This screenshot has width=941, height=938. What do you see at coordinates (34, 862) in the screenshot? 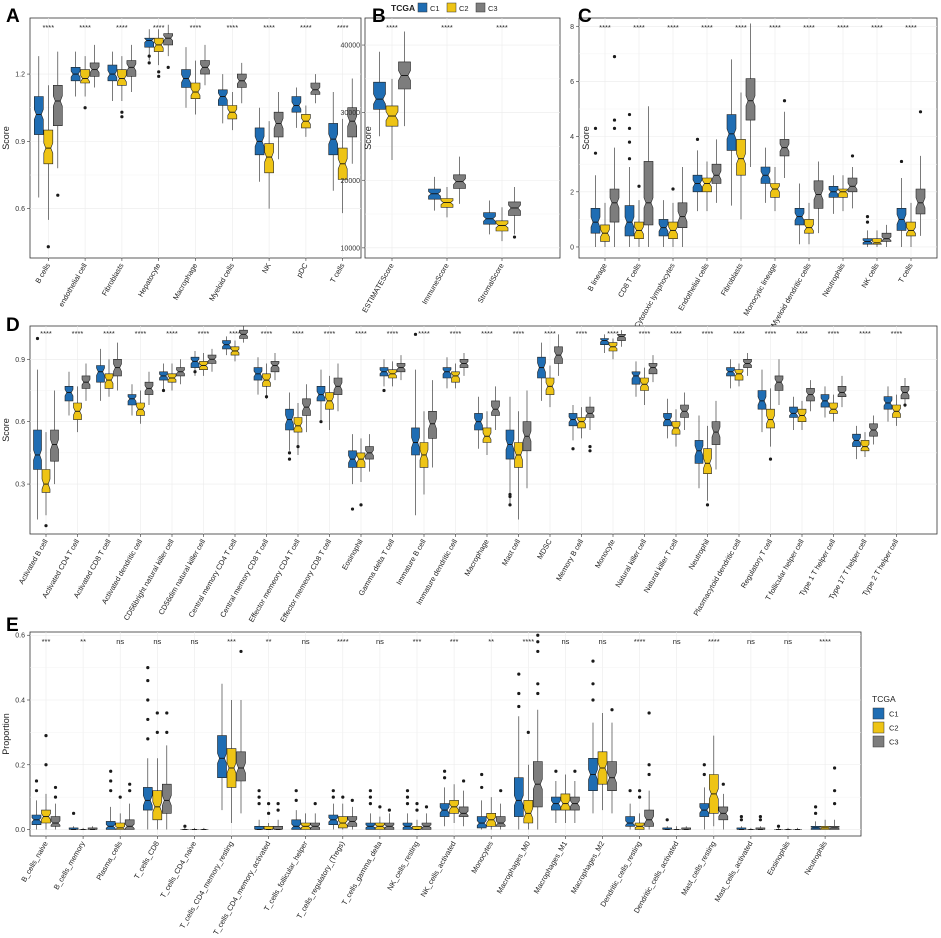
I see `x-tick-label: B_cells_naive` at bounding box center [34, 862].